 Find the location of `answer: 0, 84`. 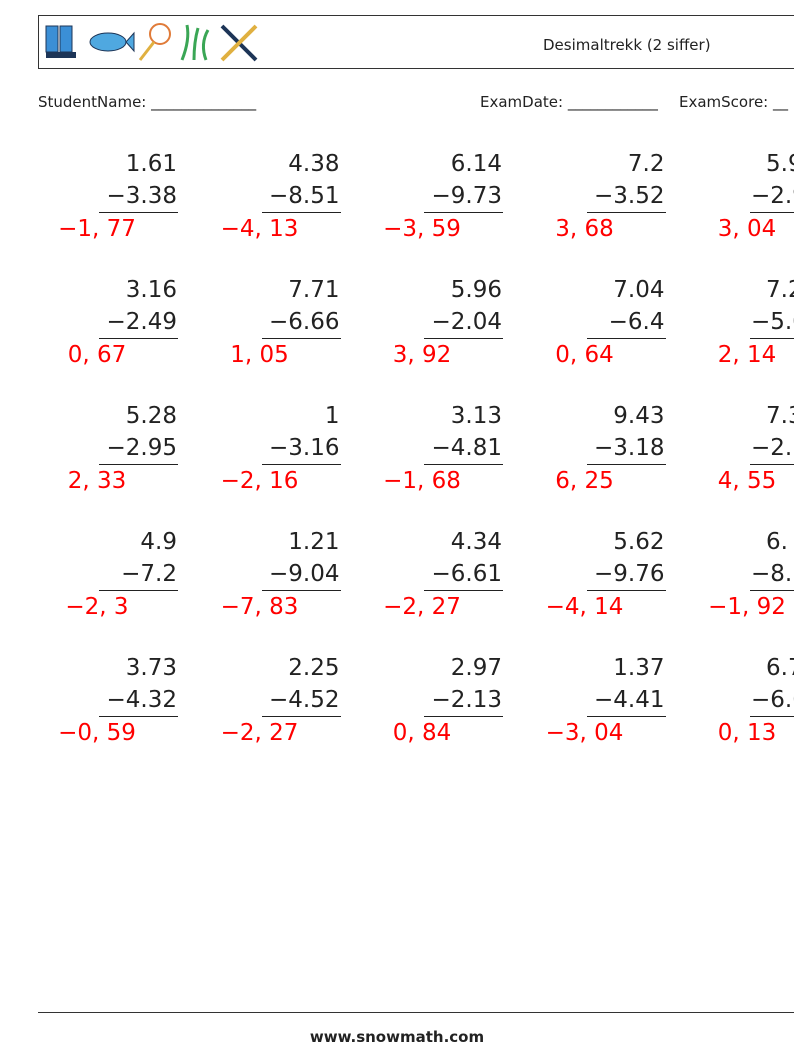

answer: 0, 84 is located at coordinates (422, 733).